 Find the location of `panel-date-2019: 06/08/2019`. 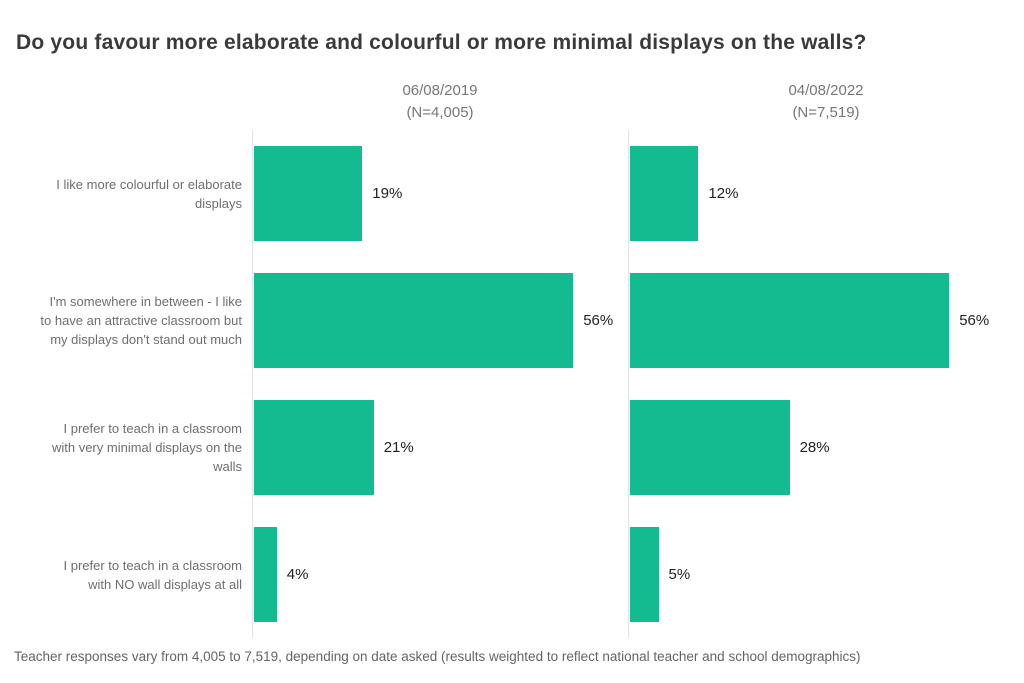

panel-date-2019: 06/08/2019 is located at coordinates (440, 90).